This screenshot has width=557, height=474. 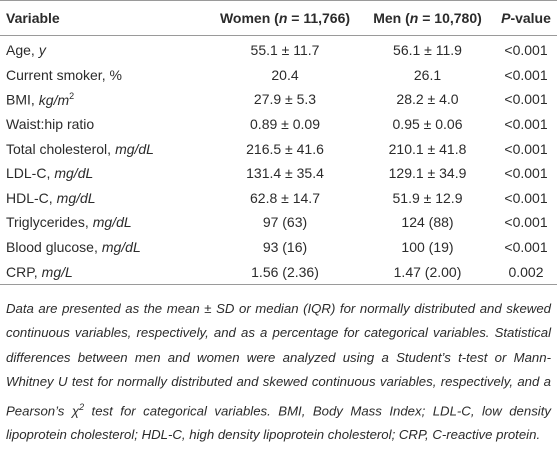 What do you see at coordinates (285, 173) in the screenshot?
I see `women-cell: 131.4 ± 35.4` at bounding box center [285, 173].